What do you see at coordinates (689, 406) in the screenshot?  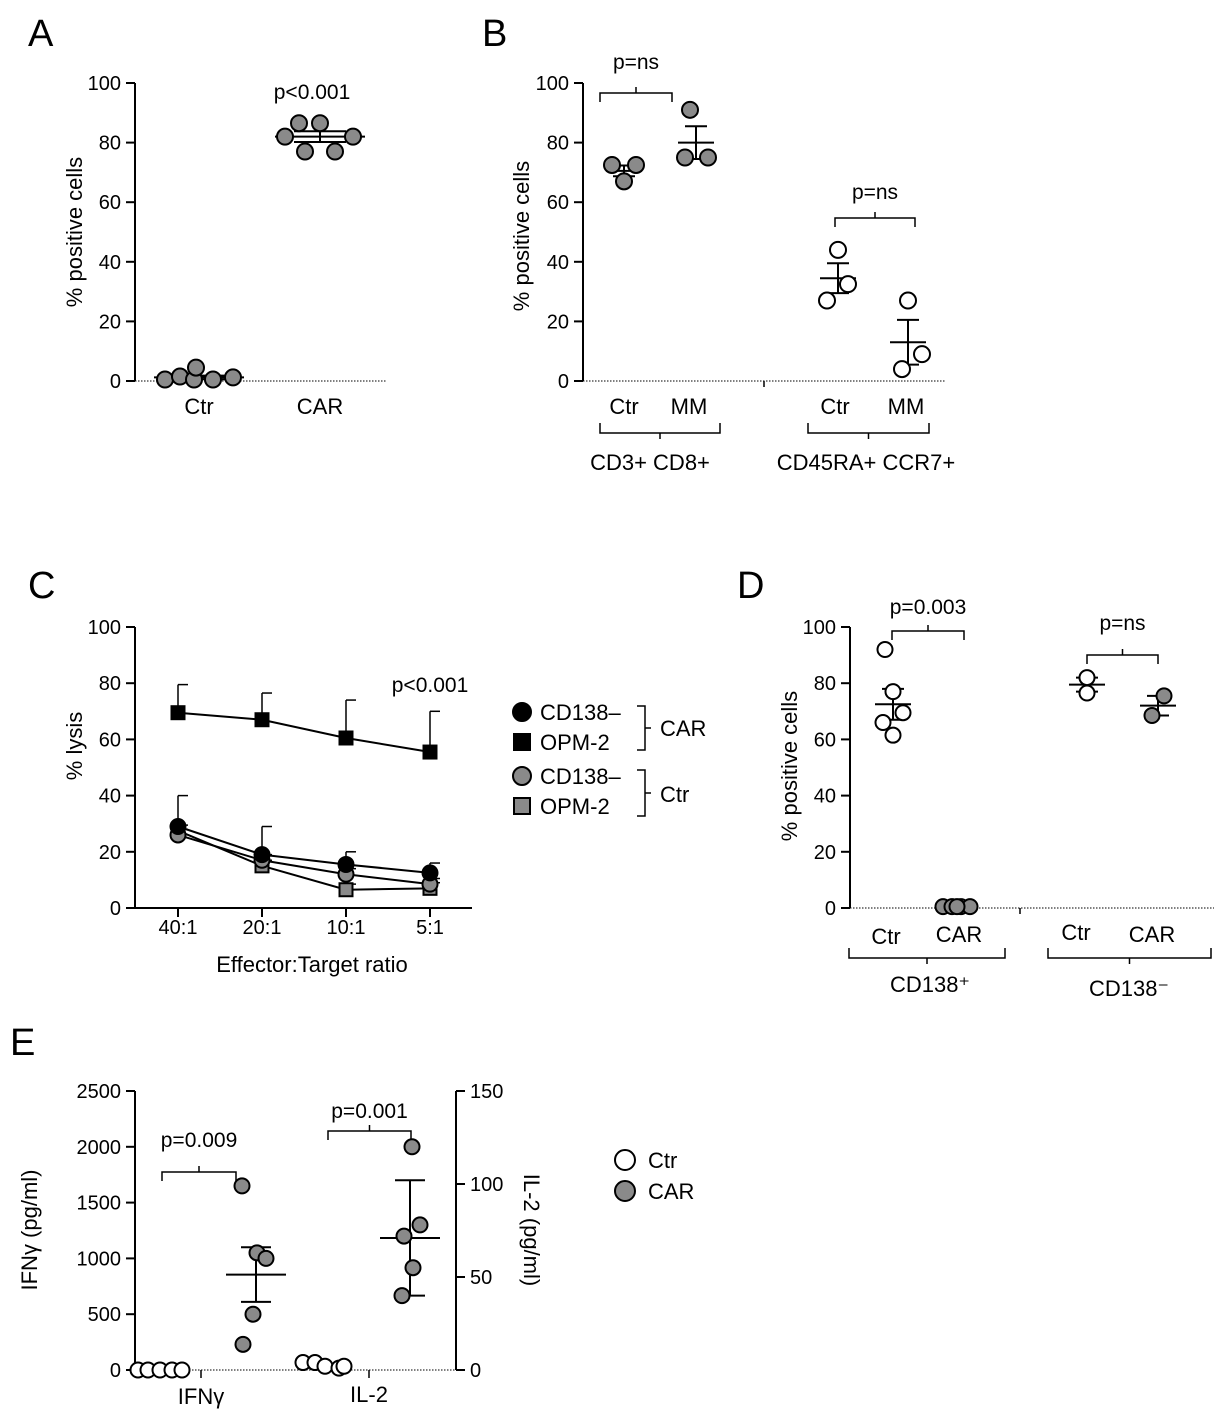 I see `panel-b-x-label-mm-1: MM` at bounding box center [689, 406].